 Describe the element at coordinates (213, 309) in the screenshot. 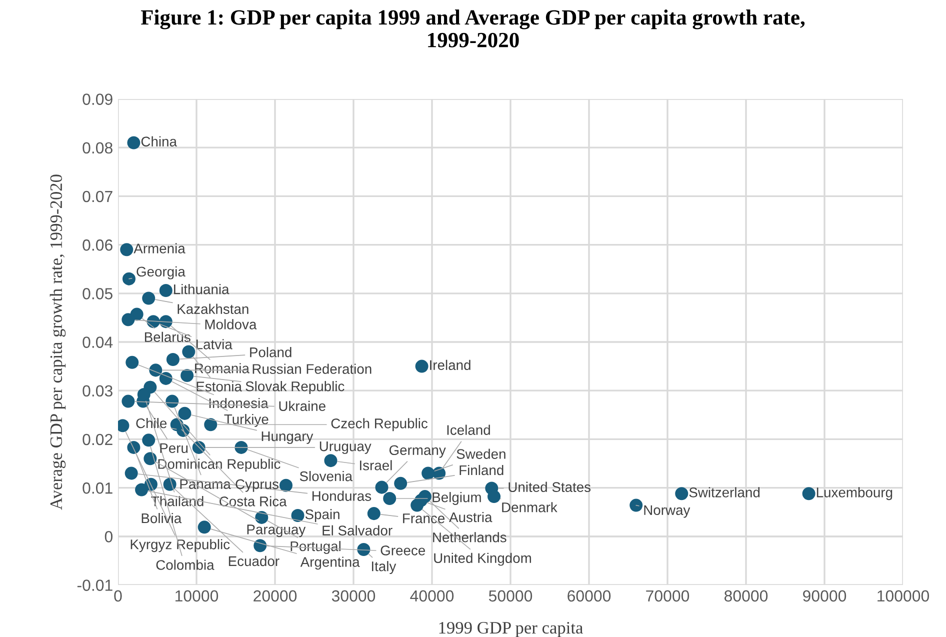

I see `annotation: Kazakhstan` at that location.